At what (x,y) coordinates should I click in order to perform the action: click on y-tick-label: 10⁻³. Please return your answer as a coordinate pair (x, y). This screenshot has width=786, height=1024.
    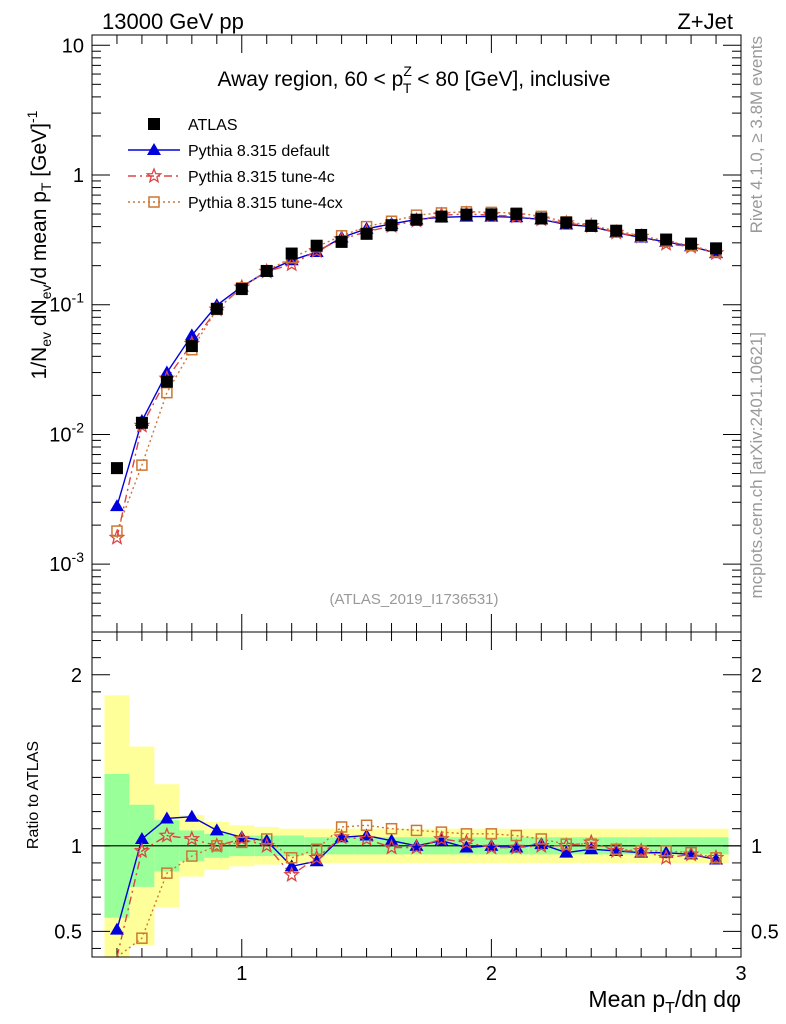
    Looking at the image, I should click on (66, 562).